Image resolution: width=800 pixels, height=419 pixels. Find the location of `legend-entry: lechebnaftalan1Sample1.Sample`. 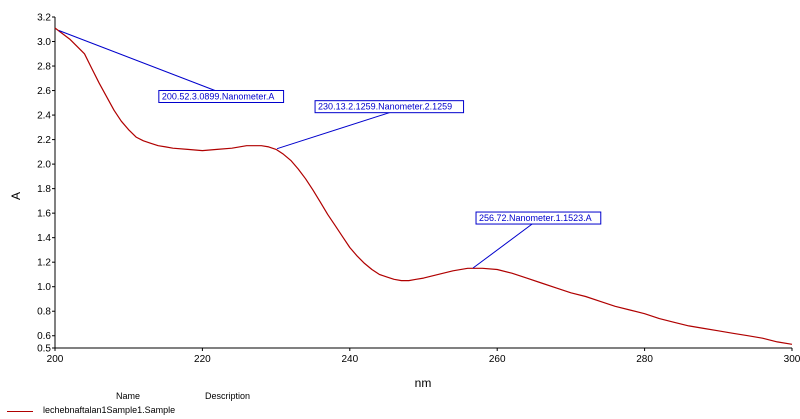

legend-entry: lechebnaftalan1Sample1.Sample is located at coordinates (150, 411).